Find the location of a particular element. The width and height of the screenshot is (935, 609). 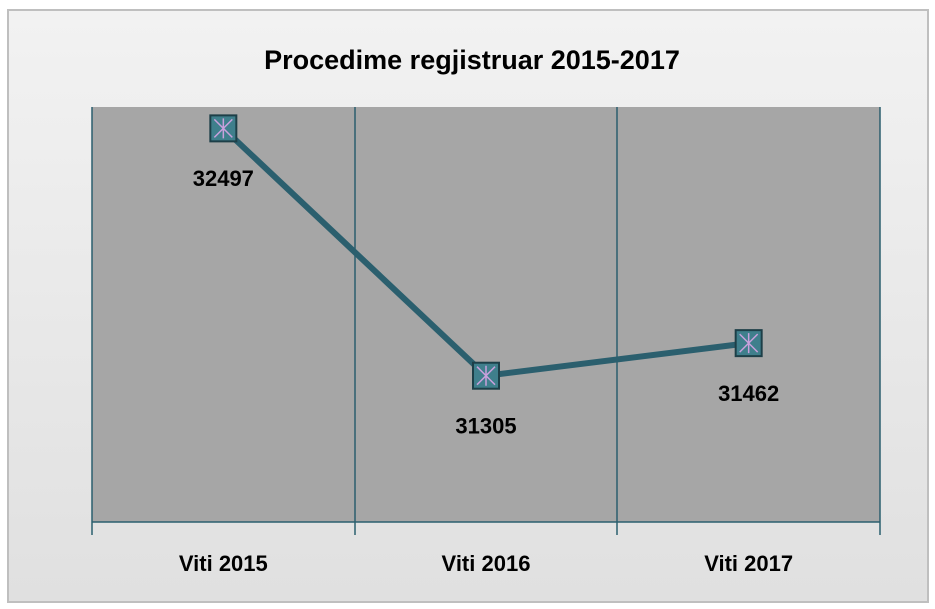

data-label: 31462 is located at coordinates (748, 393).